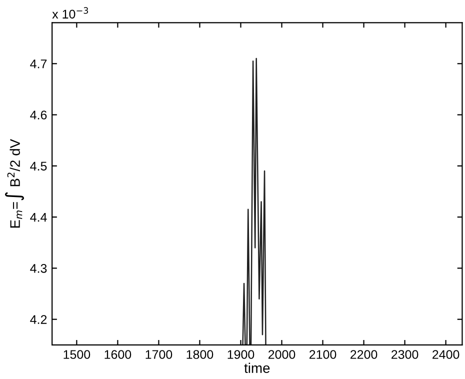 The height and width of the screenshot is (379, 465). What do you see at coordinates (159, 354) in the screenshot?
I see `x-tick-label: 1700` at bounding box center [159, 354].